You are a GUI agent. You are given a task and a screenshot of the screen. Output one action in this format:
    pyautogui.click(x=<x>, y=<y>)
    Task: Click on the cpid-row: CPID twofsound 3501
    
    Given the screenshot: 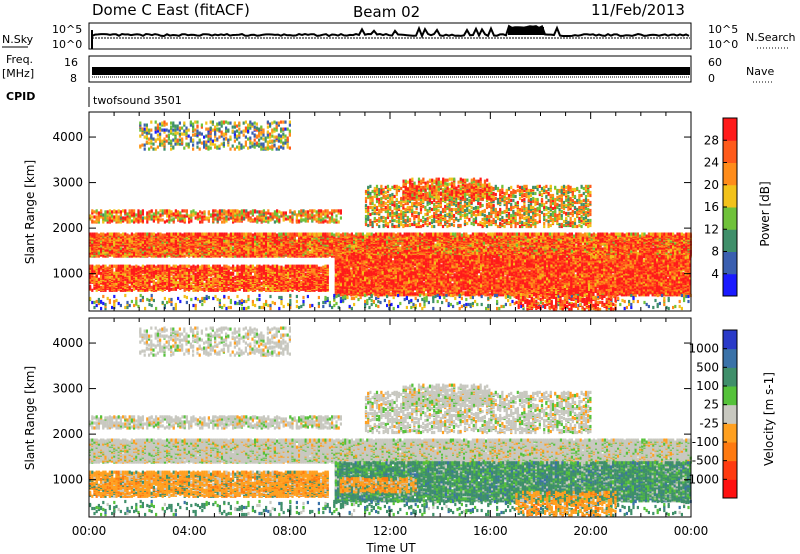 What is the action you would take?
    pyautogui.click(x=94, y=97)
    